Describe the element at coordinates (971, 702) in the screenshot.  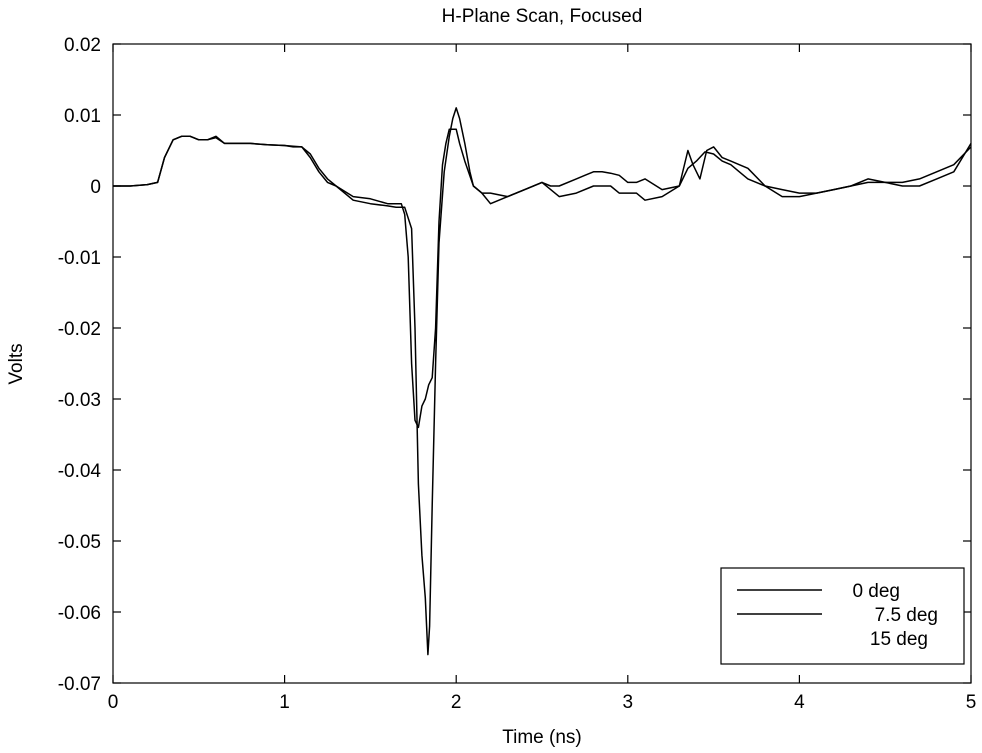
I see `x-tick-label: 5` at that location.